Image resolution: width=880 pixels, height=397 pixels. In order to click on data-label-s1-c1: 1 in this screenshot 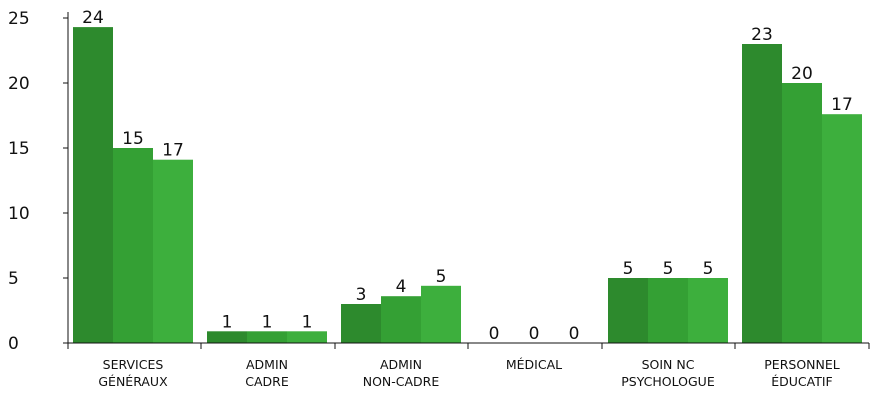, I will do `click(267, 322)`.